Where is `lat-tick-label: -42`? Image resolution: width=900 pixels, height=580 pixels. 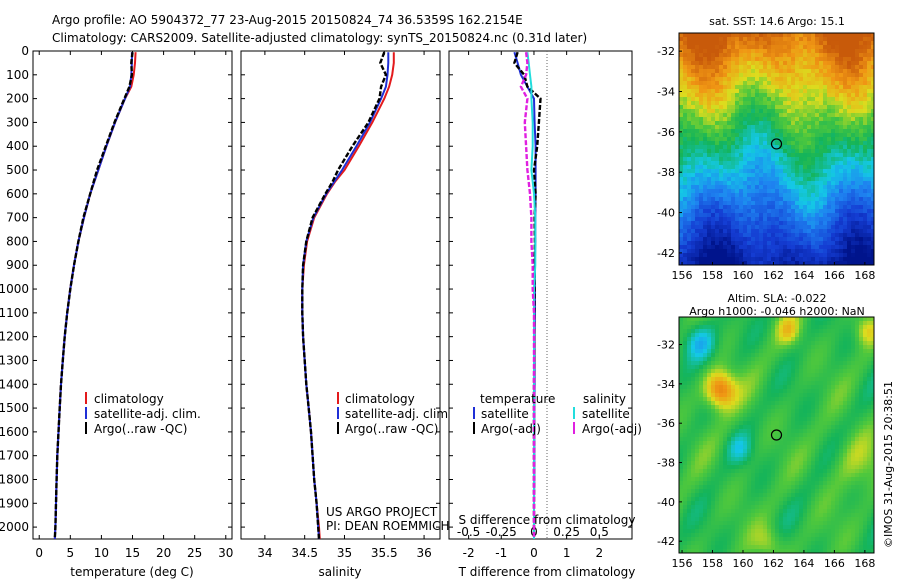 lat-tick-label: -42 is located at coordinates (666, 253).